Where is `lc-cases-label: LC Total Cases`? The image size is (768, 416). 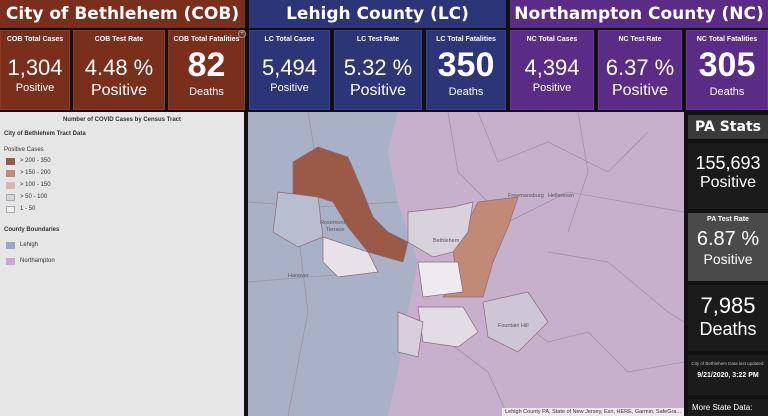 lc-cases-label: LC Total Cases is located at coordinates (289, 39).